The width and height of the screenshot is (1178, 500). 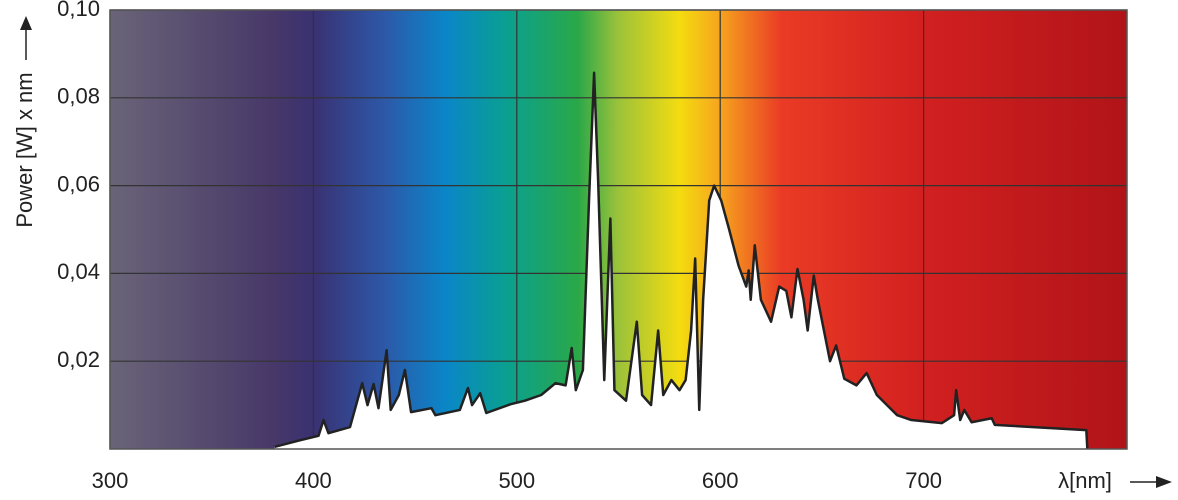 What do you see at coordinates (78, 183) in the screenshot?
I see `y-tick-label: 0,06` at bounding box center [78, 183].